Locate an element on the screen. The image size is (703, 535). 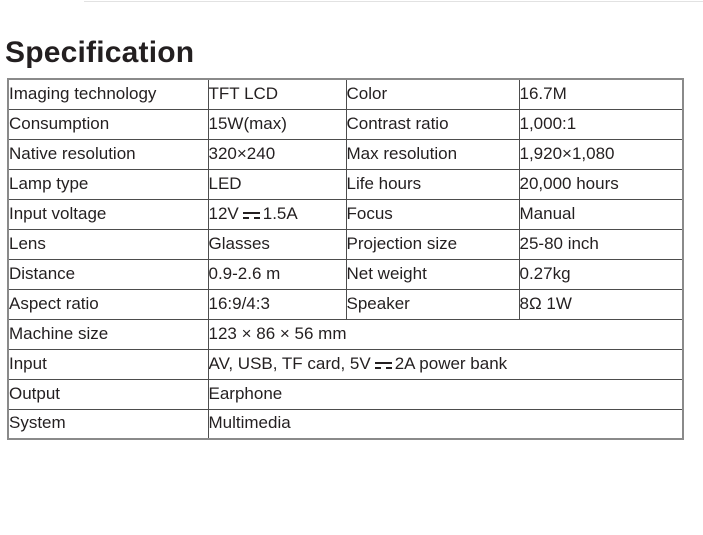
spec-label-cell: Speaker is located at coordinates (432, 304).